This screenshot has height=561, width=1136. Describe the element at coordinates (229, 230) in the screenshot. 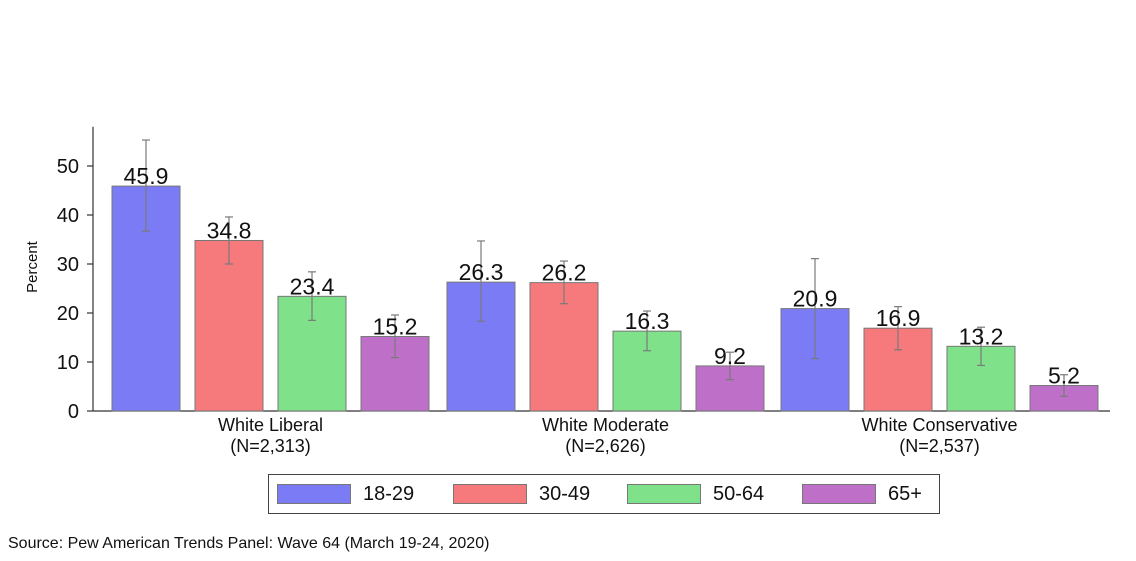

I see `value-label: 34.8` at that location.